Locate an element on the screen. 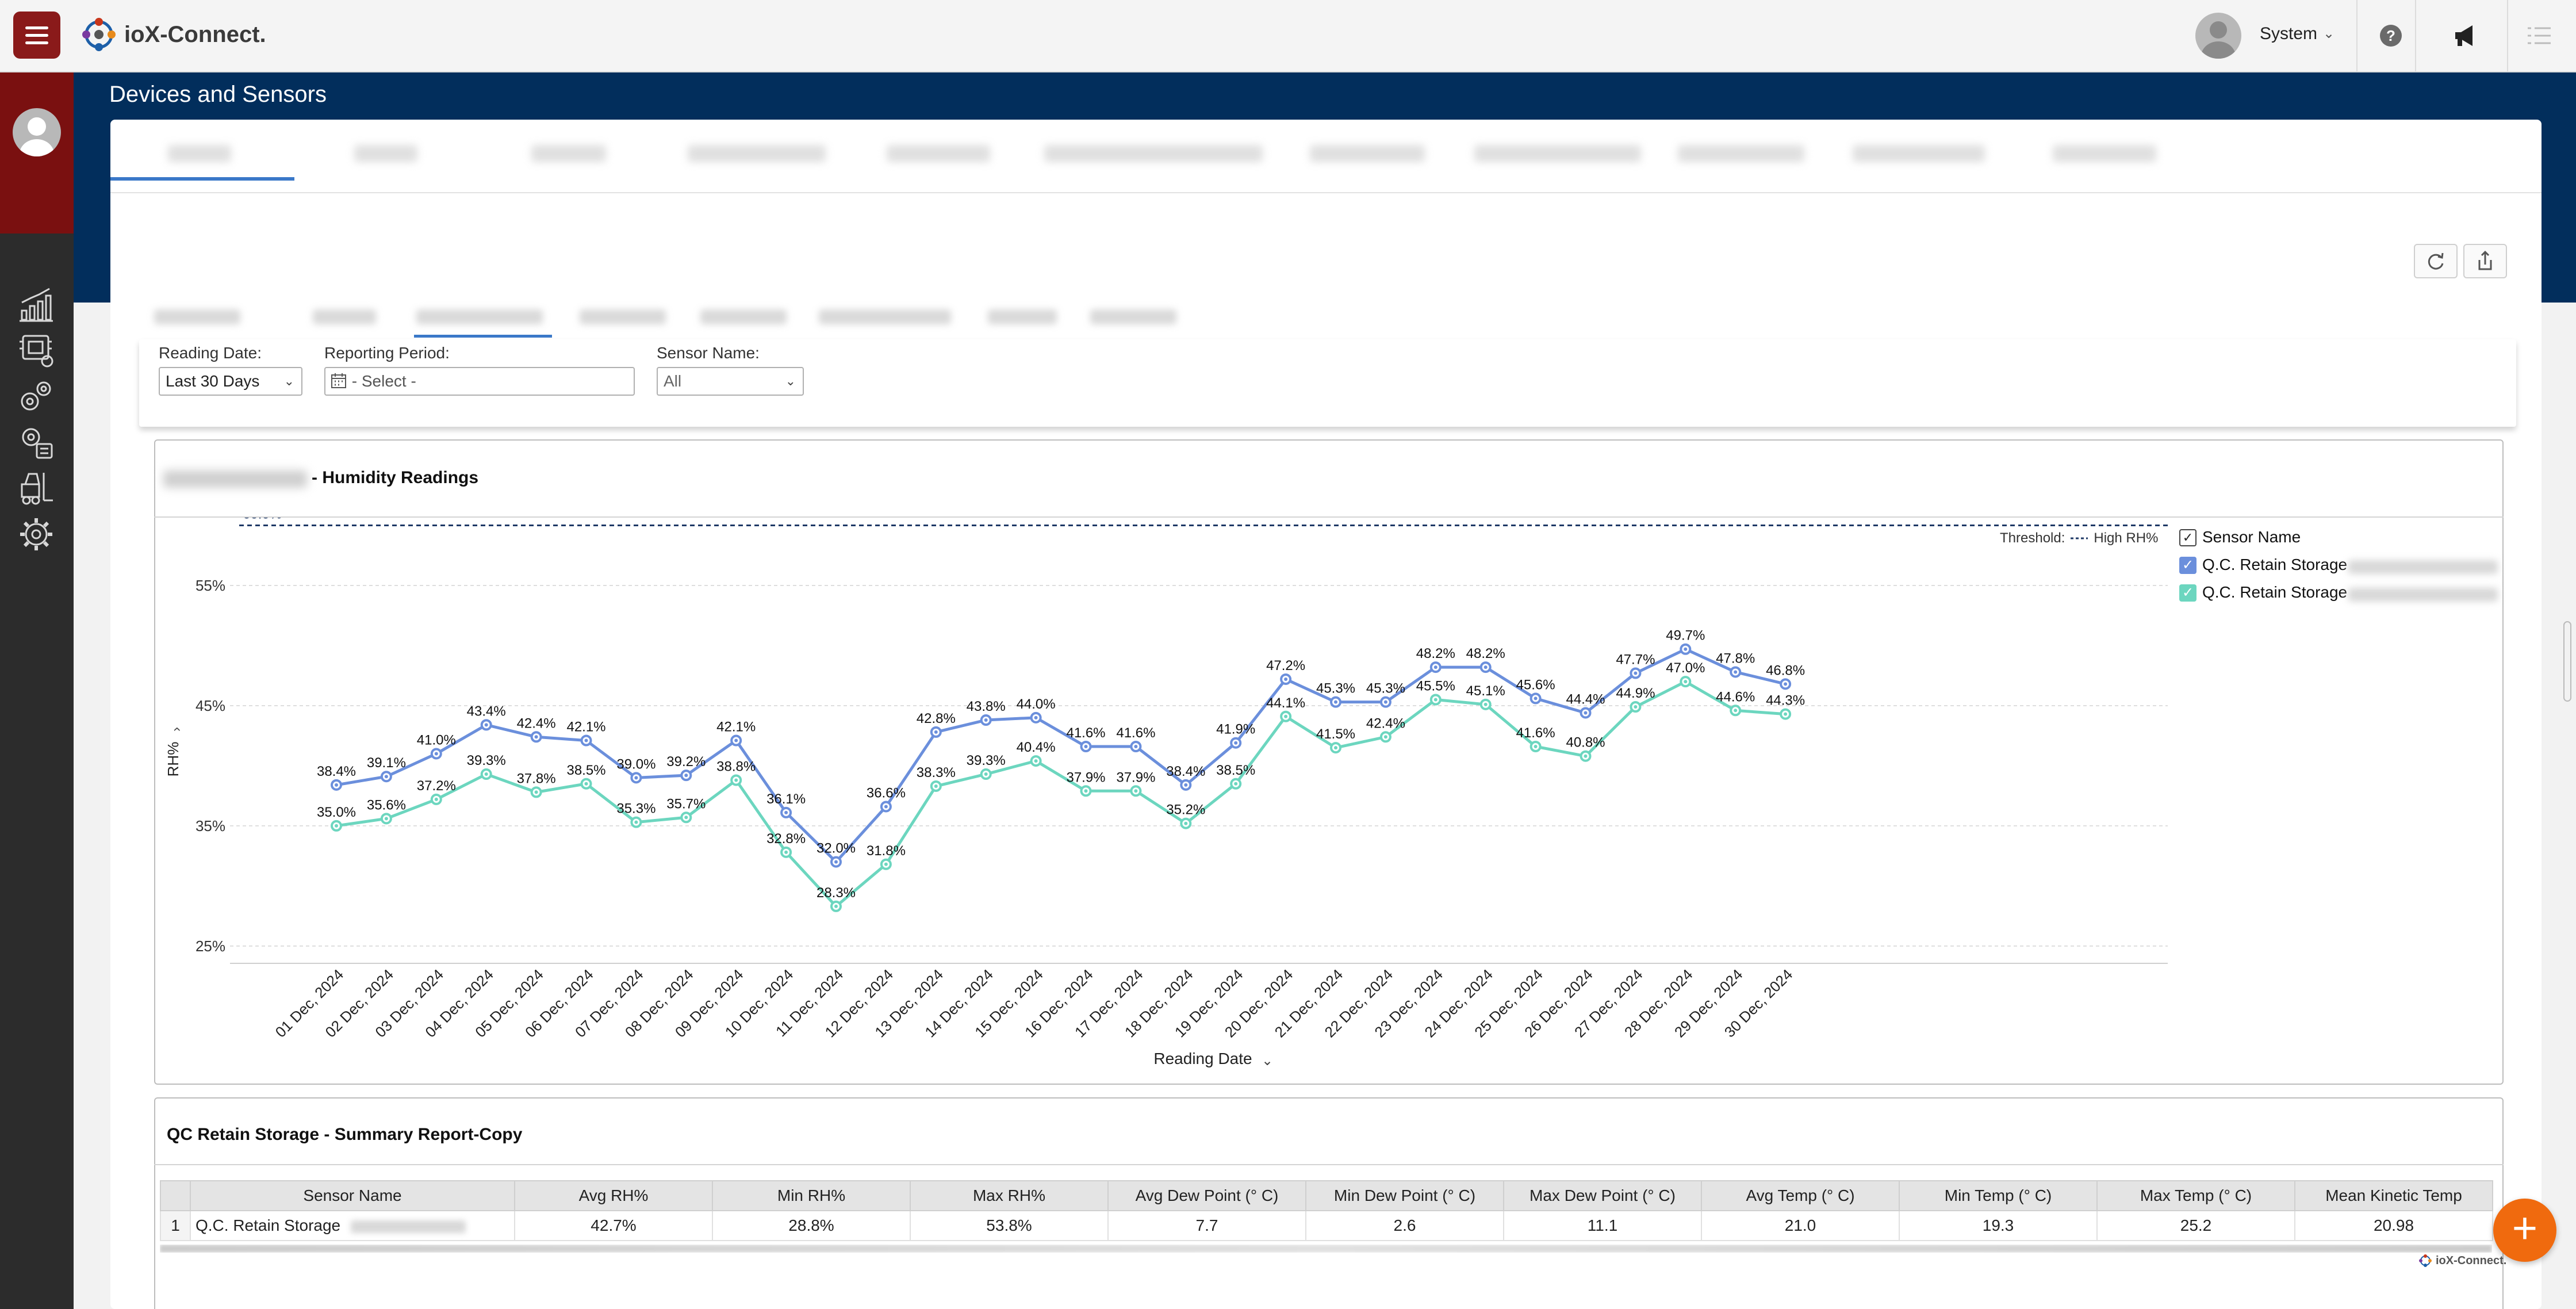 The image size is (2576, 1309). chevron-right-icon: › is located at coordinates (176, 729).